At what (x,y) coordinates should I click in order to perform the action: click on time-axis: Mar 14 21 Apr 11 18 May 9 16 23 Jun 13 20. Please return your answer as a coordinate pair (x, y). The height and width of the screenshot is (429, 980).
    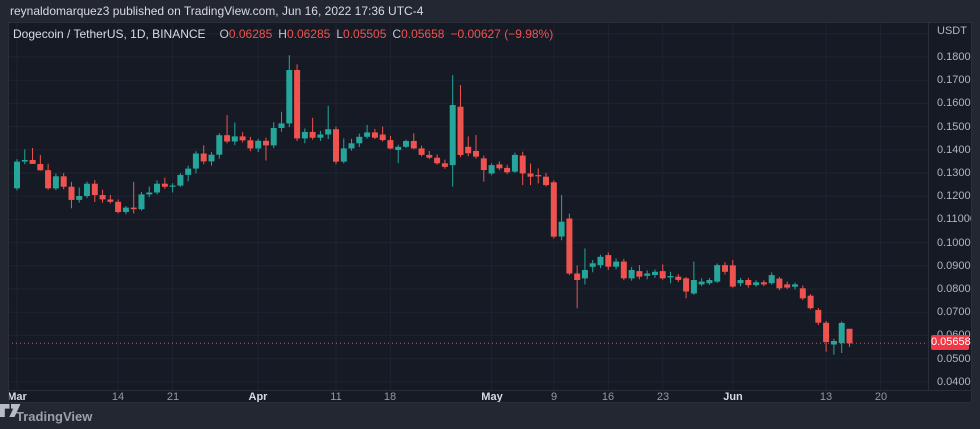
    Looking at the image, I should click on (490, 396).